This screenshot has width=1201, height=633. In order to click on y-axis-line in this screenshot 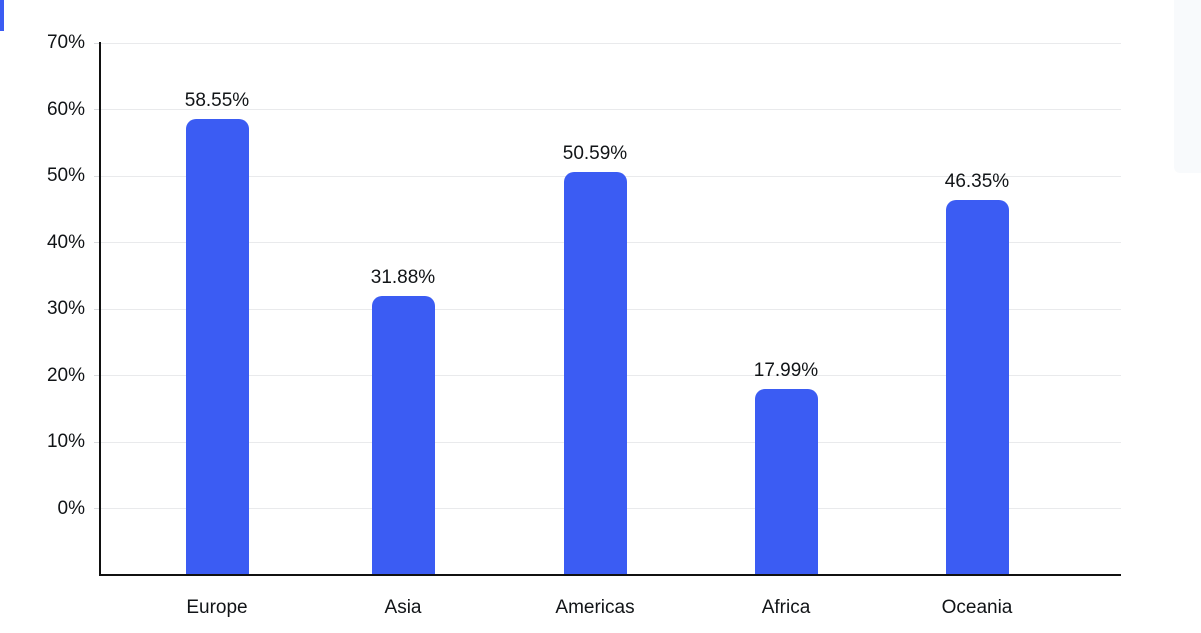, I will do `click(99, 309)`.